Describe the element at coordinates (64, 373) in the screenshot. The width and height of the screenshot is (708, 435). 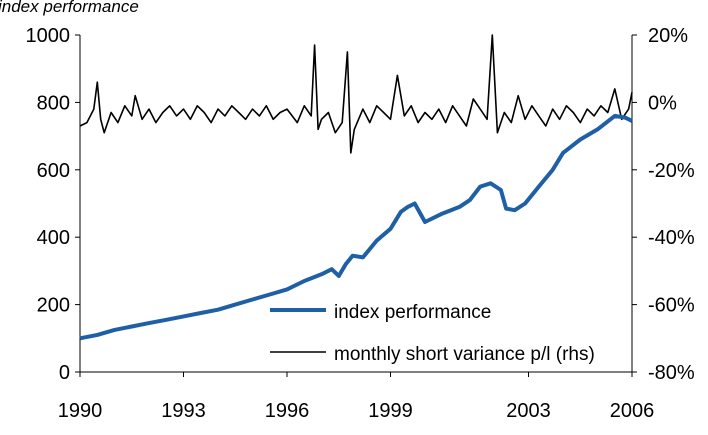
I see `left-tick-label: 0` at that location.